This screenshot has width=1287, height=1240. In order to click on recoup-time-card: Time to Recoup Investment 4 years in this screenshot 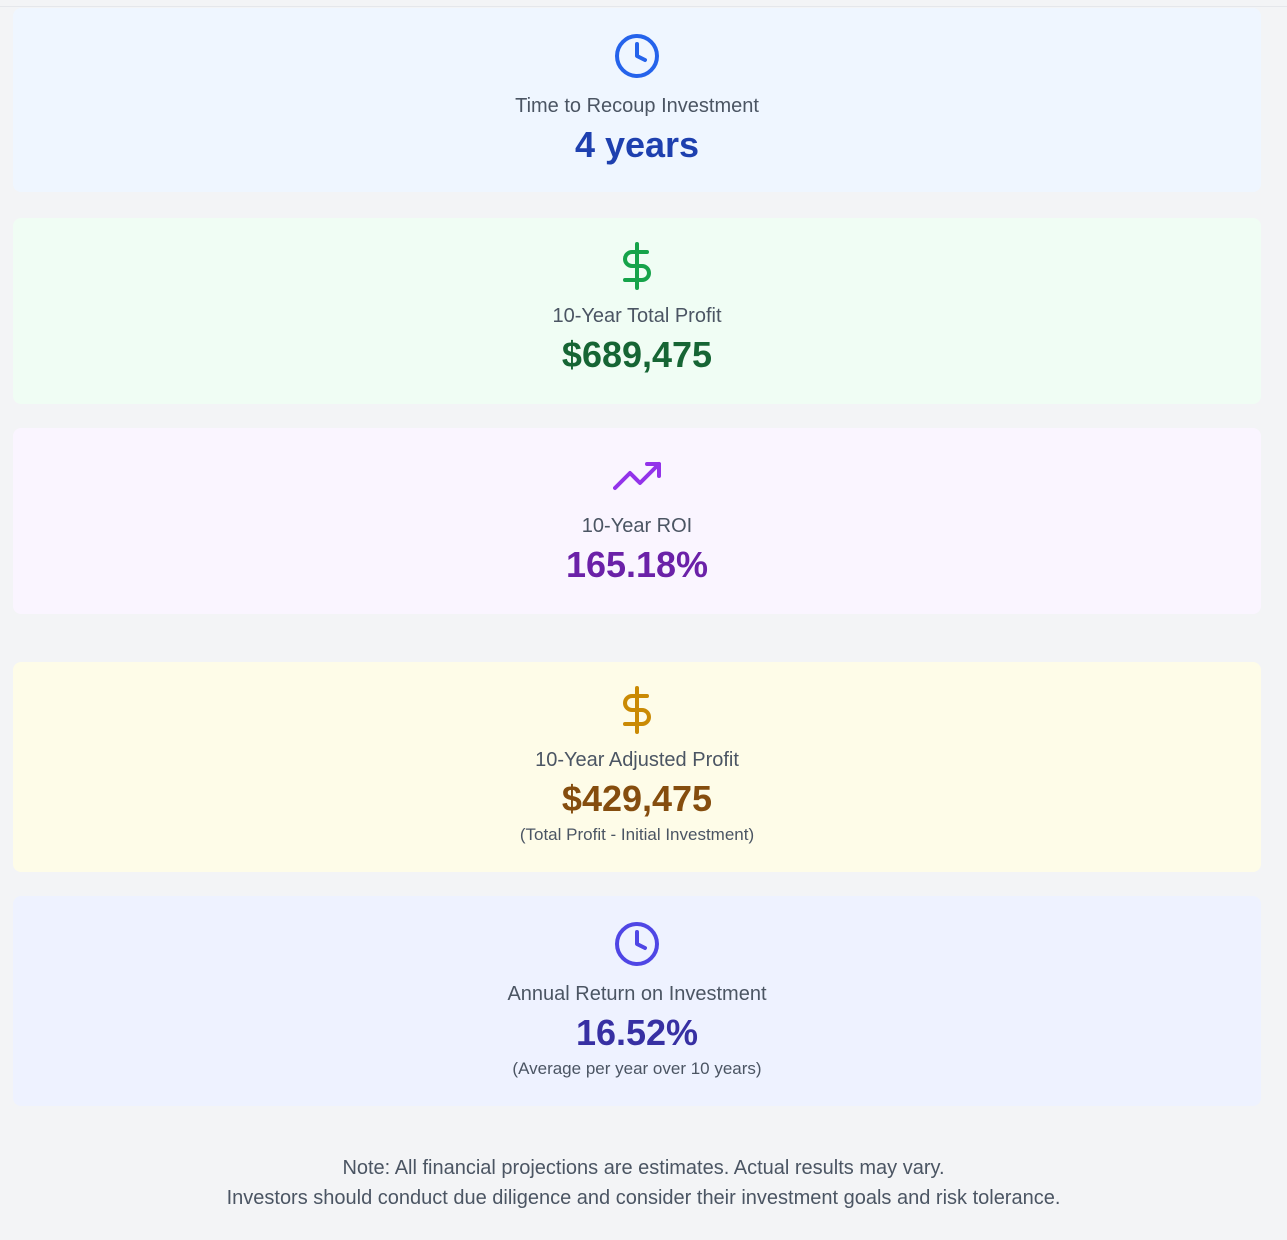, I will do `click(637, 100)`.